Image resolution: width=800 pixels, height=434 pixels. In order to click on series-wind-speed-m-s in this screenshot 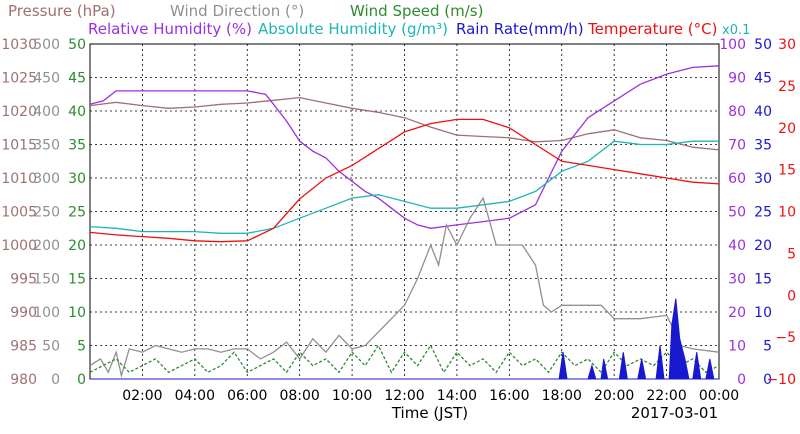, I will do `click(404, 359)`.